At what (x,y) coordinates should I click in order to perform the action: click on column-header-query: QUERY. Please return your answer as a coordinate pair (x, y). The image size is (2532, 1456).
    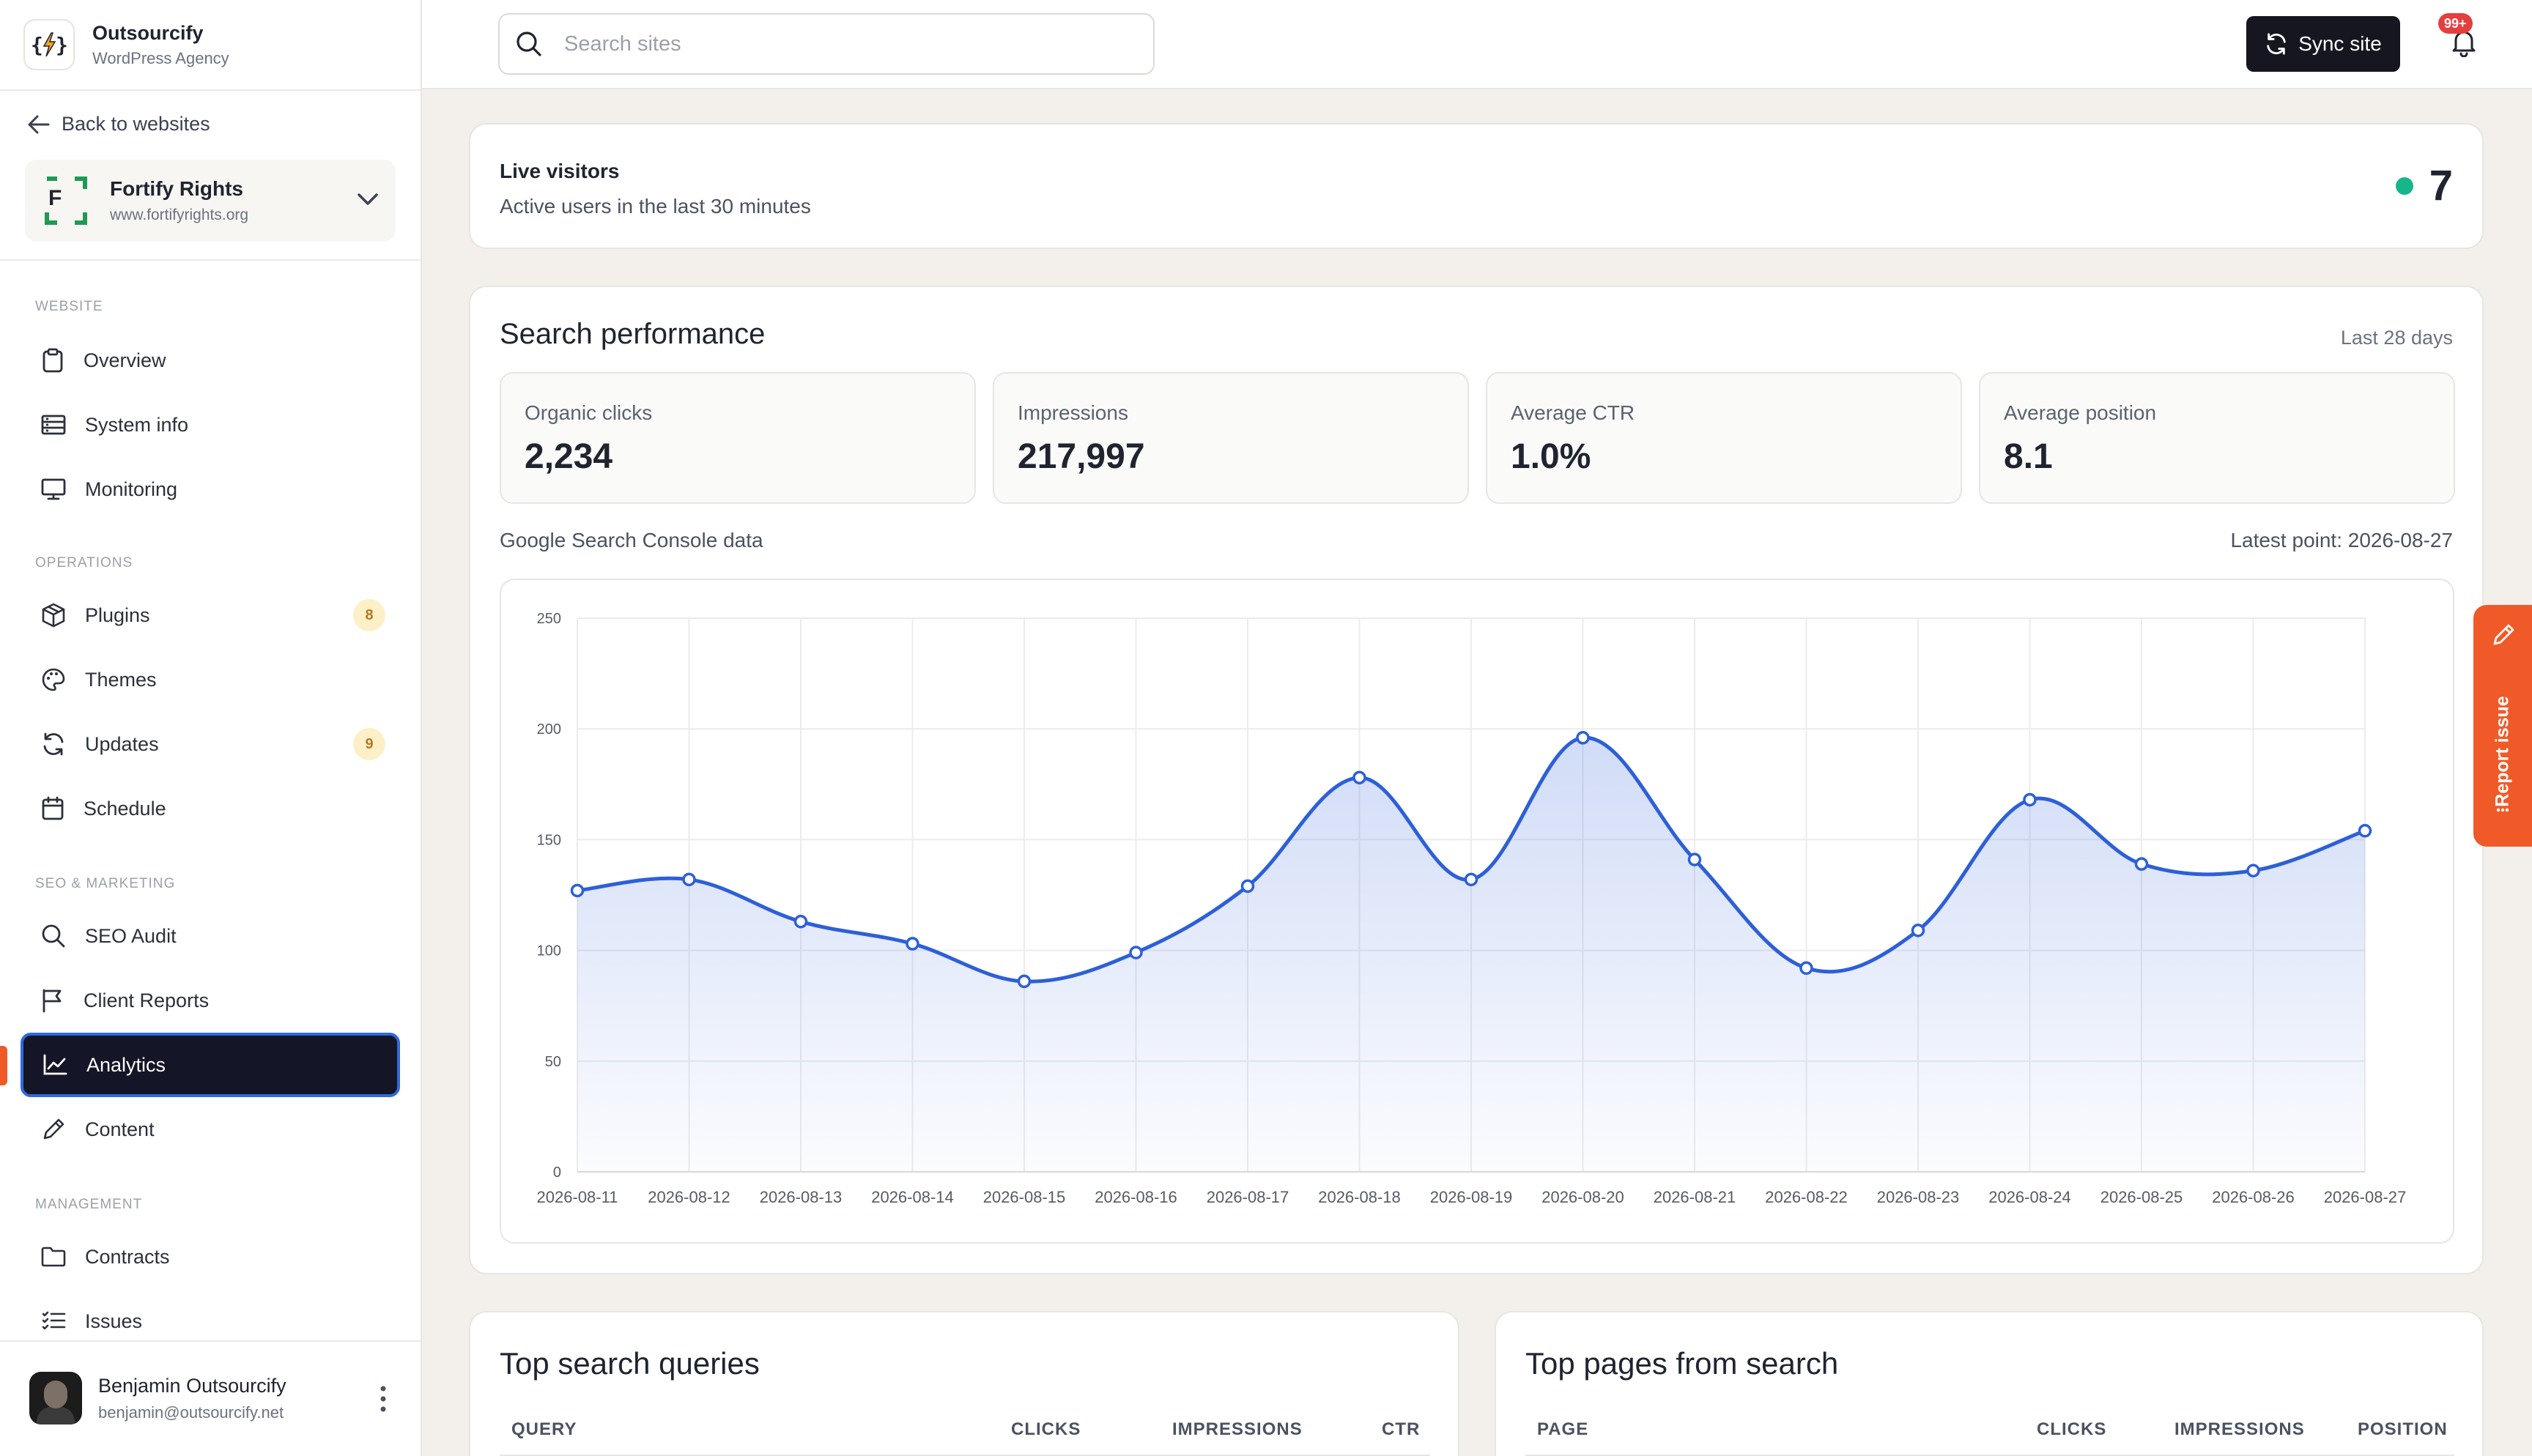
    Looking at the image, I should click on (544, 1429).